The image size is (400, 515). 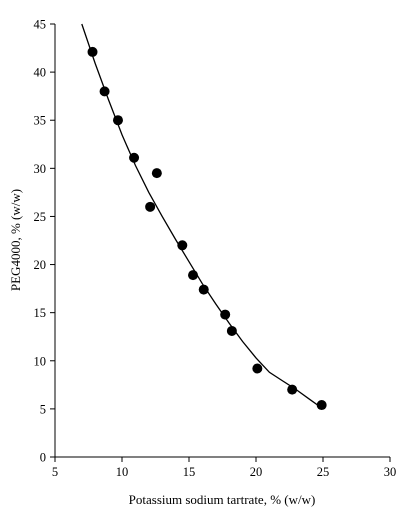 What do you see at coordinates (122, 472) in the screenshot?
I see `x-tick-label: 10` at bounding box center [122, 472].